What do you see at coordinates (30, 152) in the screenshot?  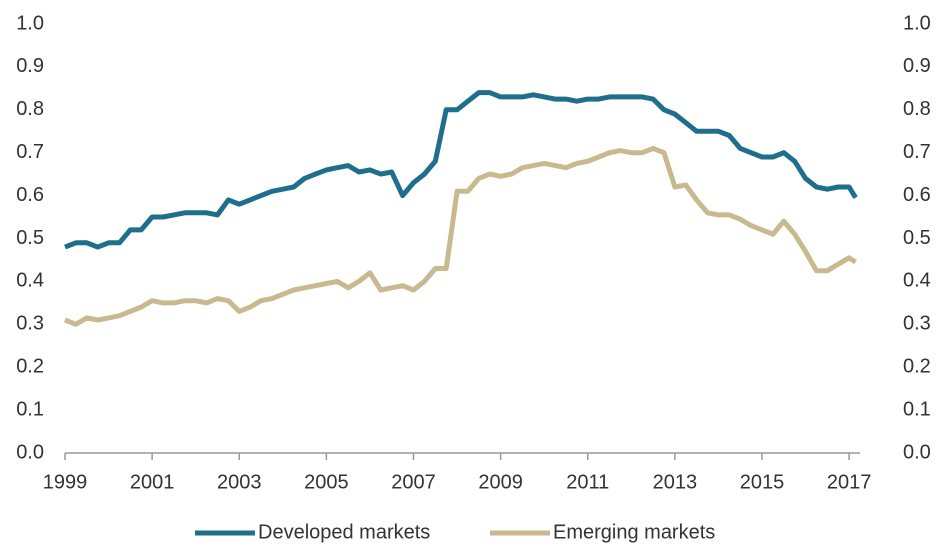 I see `y-tick-label: 0.7` at bounding box center [30, 152].